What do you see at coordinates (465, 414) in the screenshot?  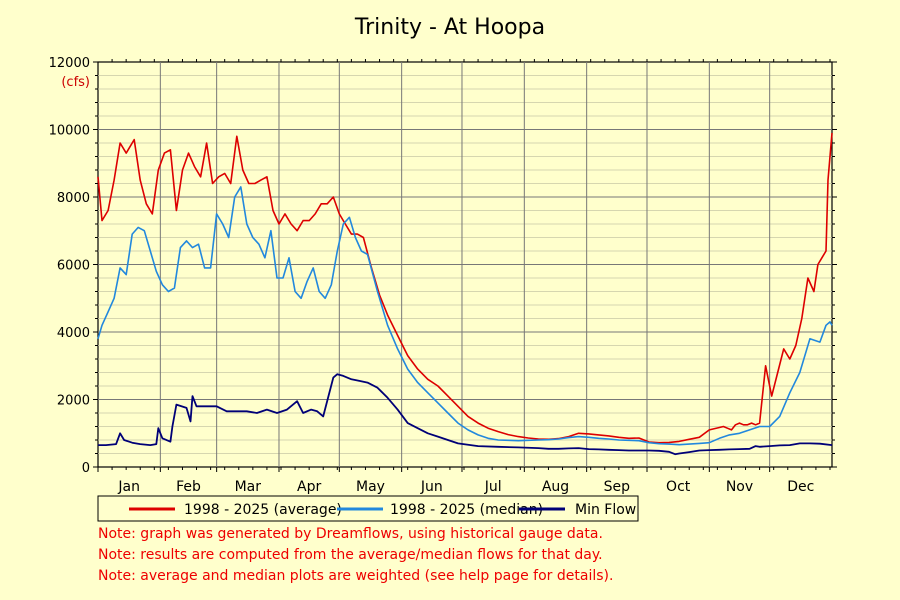 I see `series-line` at bounding box center [465, 414].